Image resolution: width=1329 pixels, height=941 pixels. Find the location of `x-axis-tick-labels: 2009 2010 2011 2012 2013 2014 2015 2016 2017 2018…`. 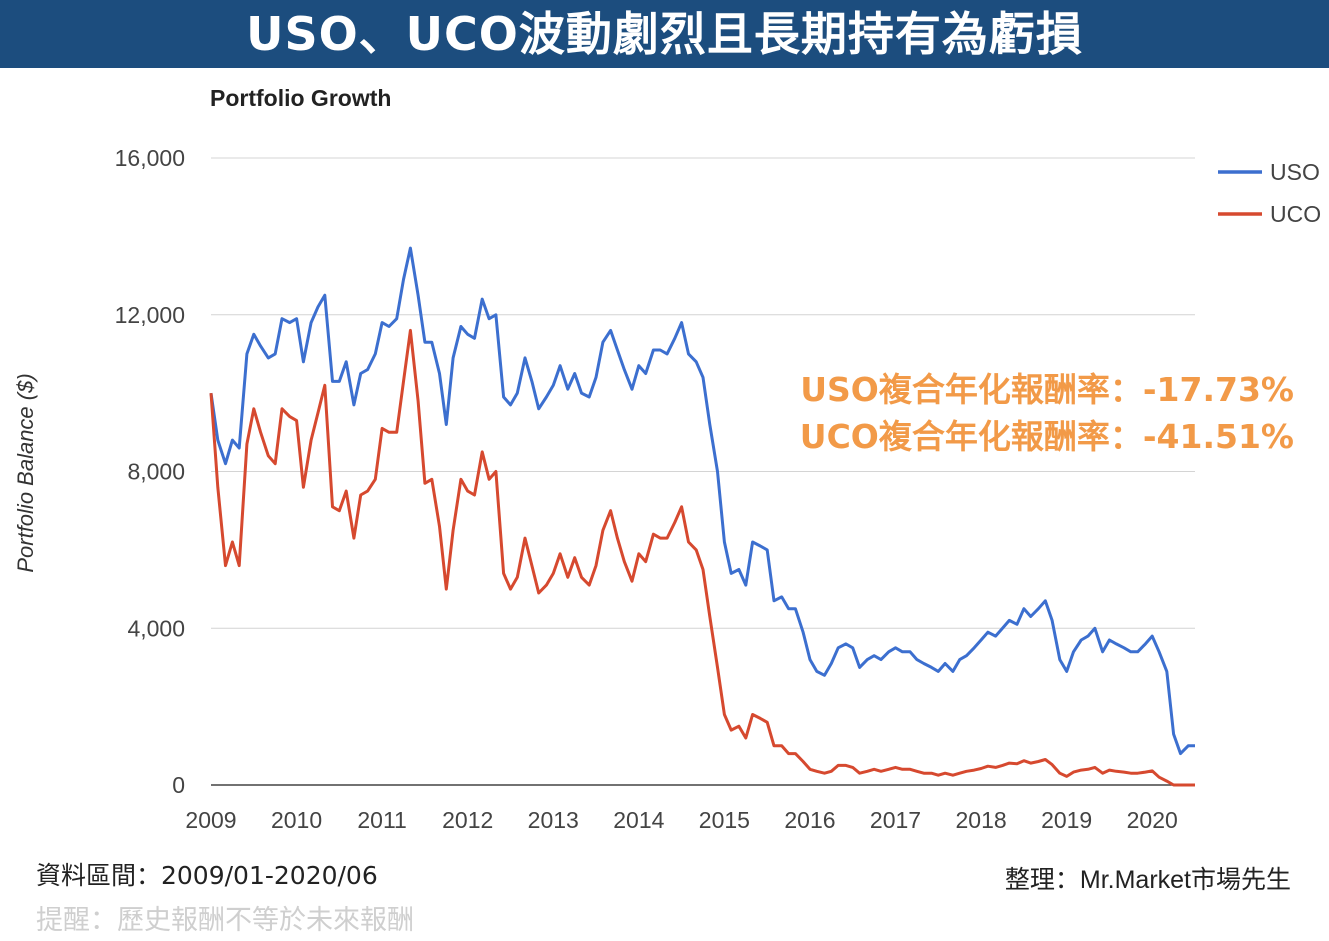

x-axis-tick-labels: 2009 2010 2011 2012 2013 2014 2015 2016 2017 2018… is located at coordinates (681, 820).